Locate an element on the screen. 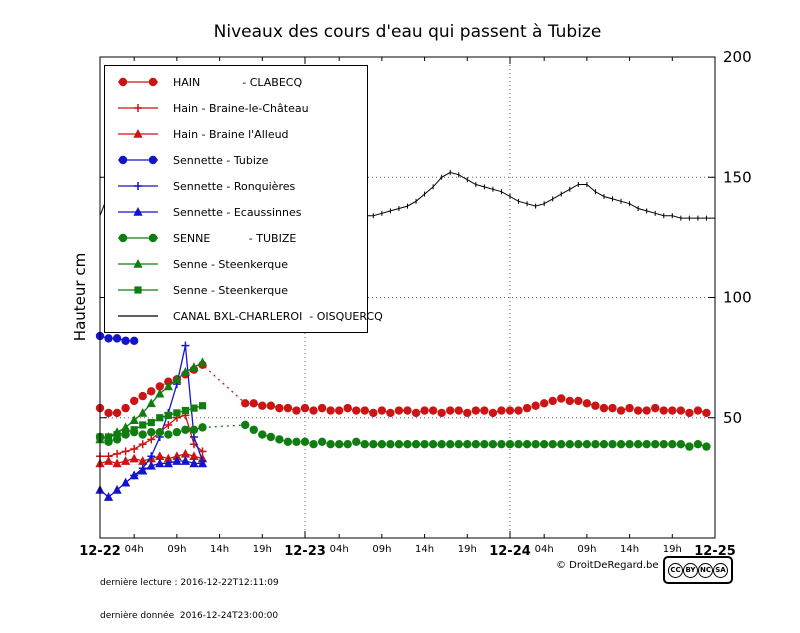  legend-item: Hain - Braine-le-Château is located at coordinates (236, 108).